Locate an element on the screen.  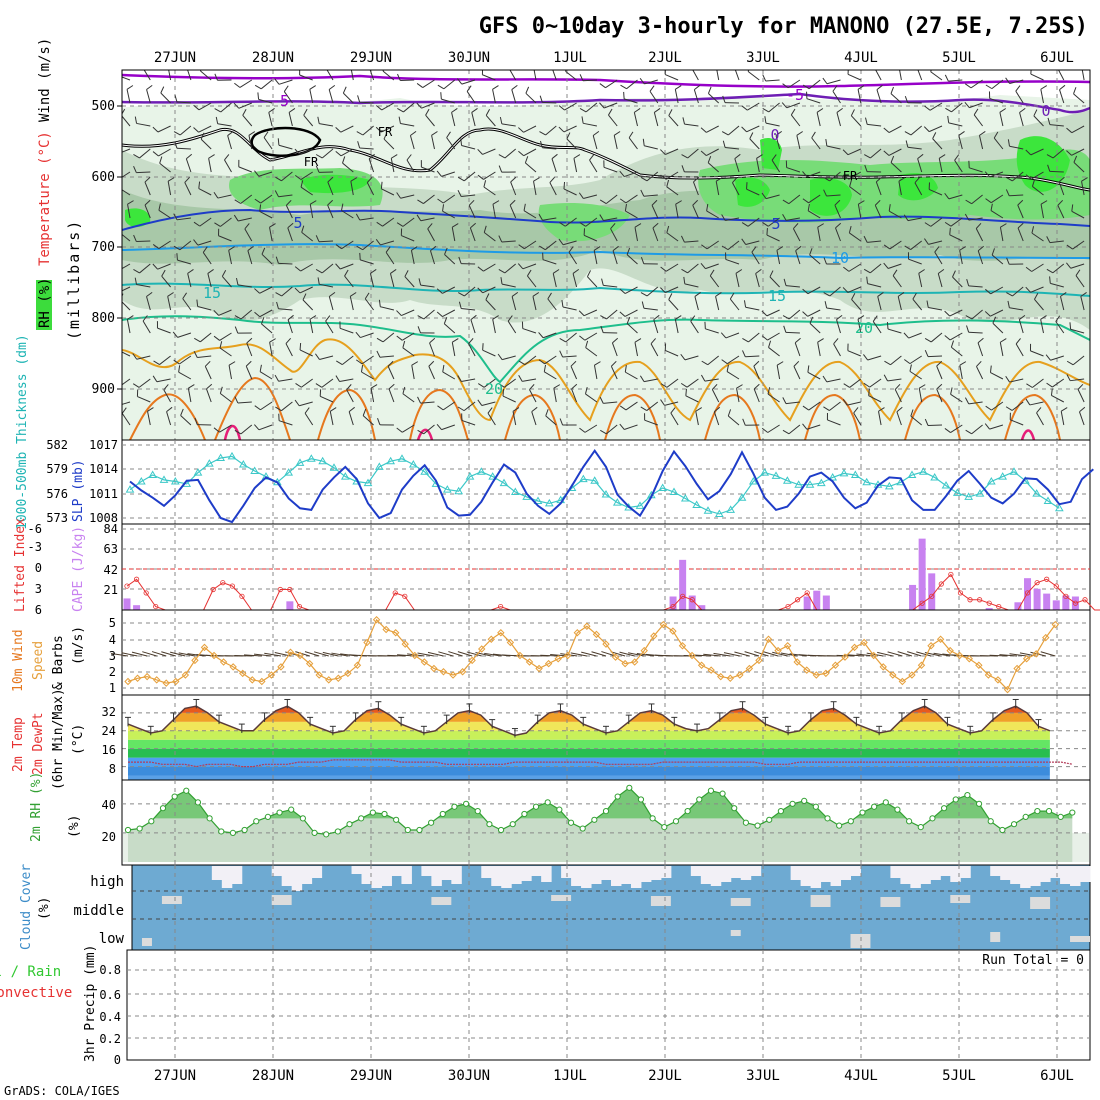
rh2m-panel is located at coordinates (606, 822).